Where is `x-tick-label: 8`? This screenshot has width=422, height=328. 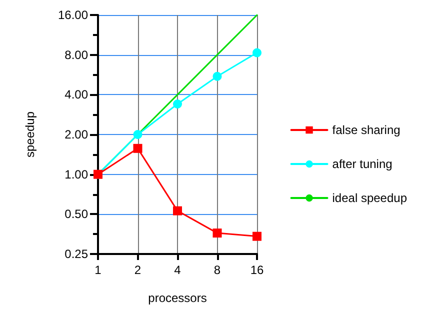 x-tick-label: 8 is located at coordinates (217, 270).